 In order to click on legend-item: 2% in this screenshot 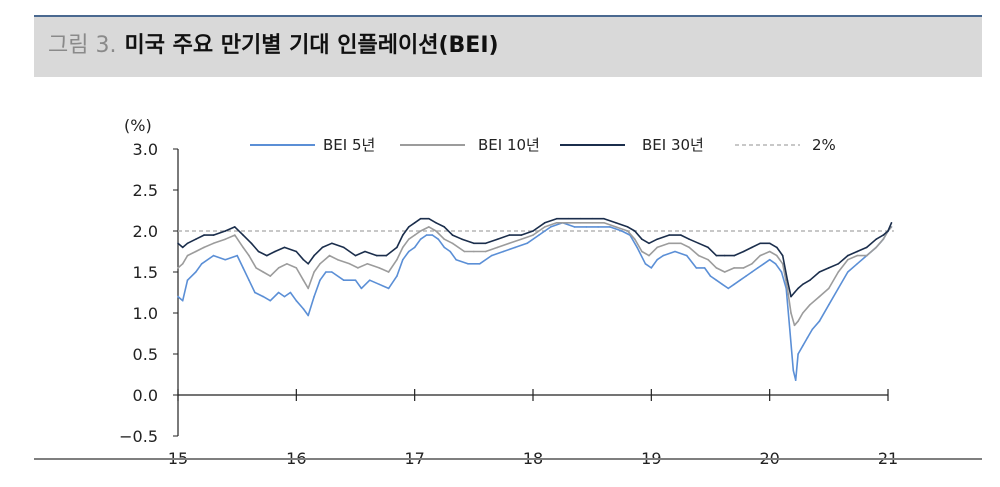, I will do `click(785, 145)`.